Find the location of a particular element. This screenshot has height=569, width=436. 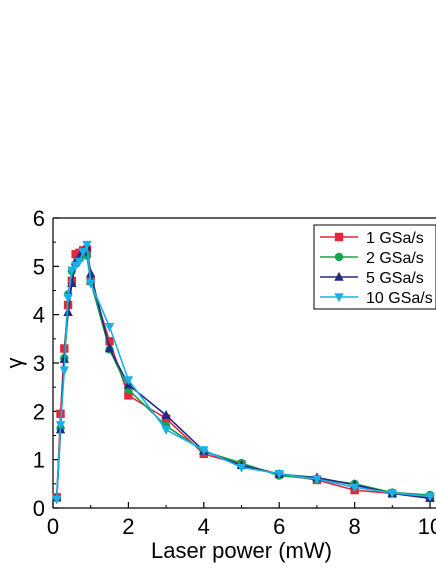

legend-label: 2 GSa/s is located at coordinates (395, 258).